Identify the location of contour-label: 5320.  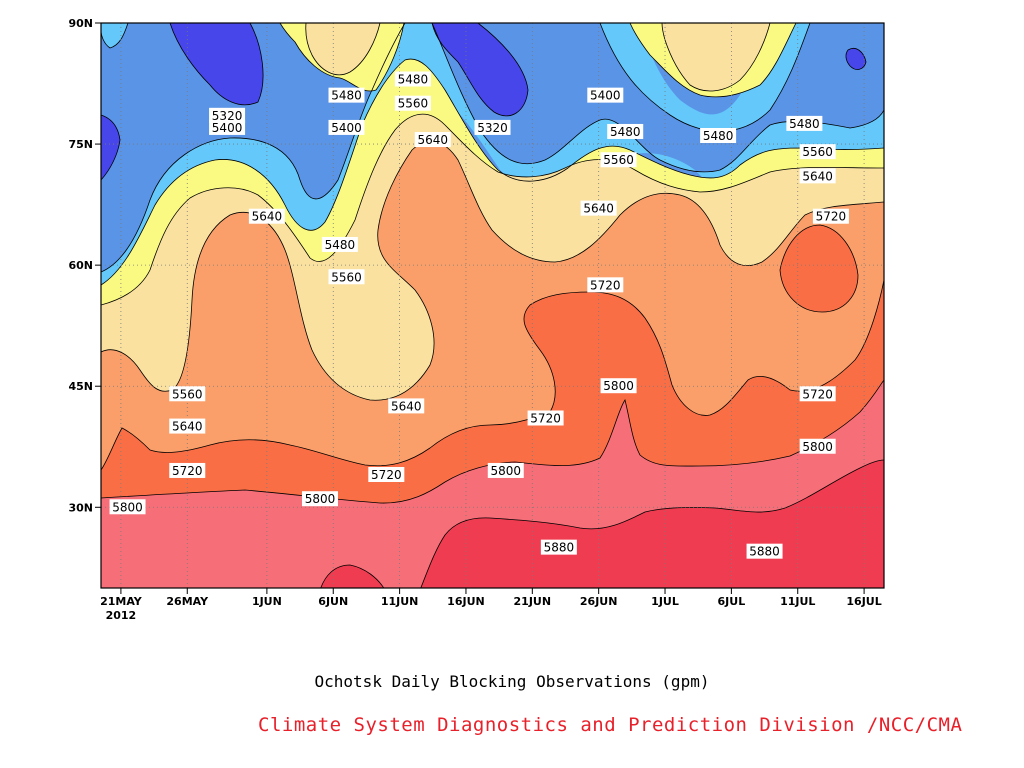
(492, 127).